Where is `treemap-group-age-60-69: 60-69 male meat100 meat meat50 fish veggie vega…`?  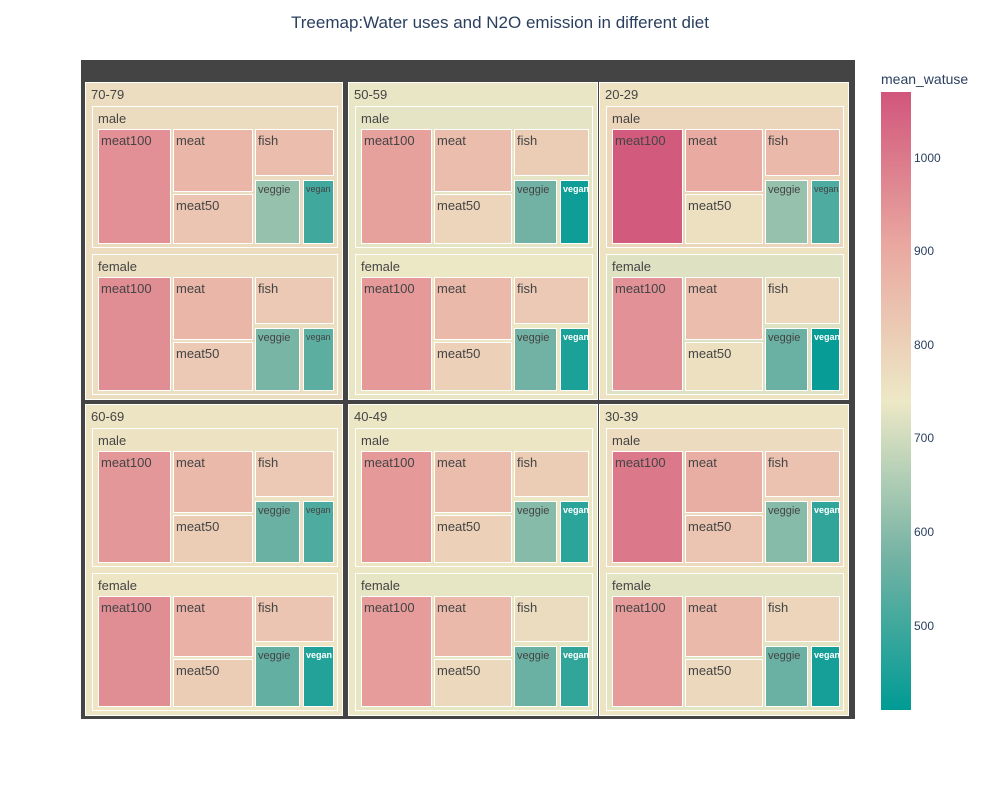 treemap-group-age-60-69: 60-69 male meat100 meat meat50 fish veggie vega… is located at coordinates (214, 560).